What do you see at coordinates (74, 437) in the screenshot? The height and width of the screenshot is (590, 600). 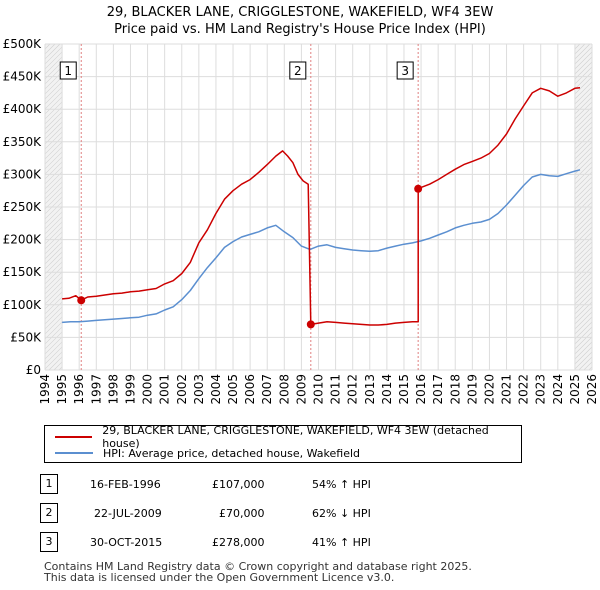 I see `legend-swatch-property` at bounding box center [74, 437].